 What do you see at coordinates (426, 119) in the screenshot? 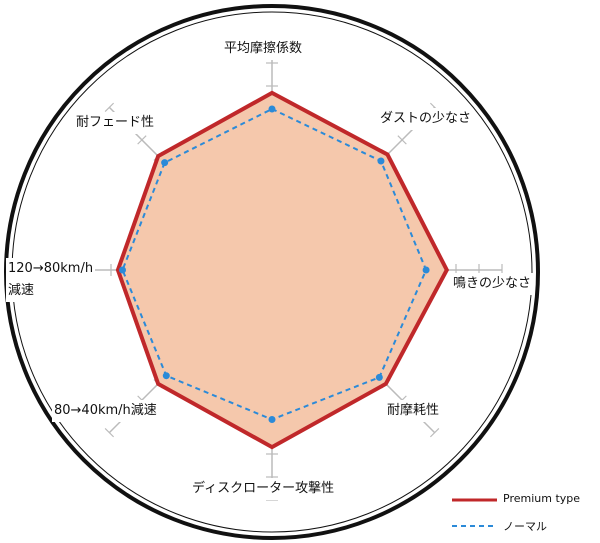
I see `axis-label: ダストの少なさ` at bounding box center [426, 119].